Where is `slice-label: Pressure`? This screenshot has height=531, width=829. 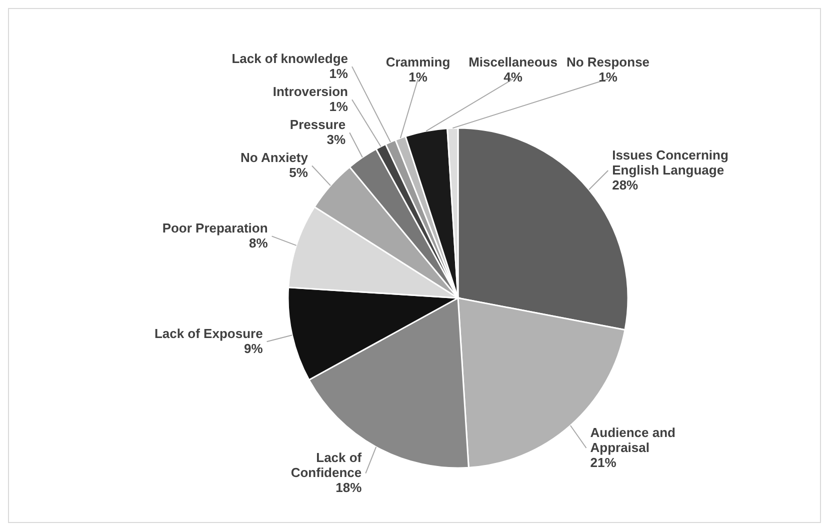
slice-label: Pressure is located at coordinates (318, 124).